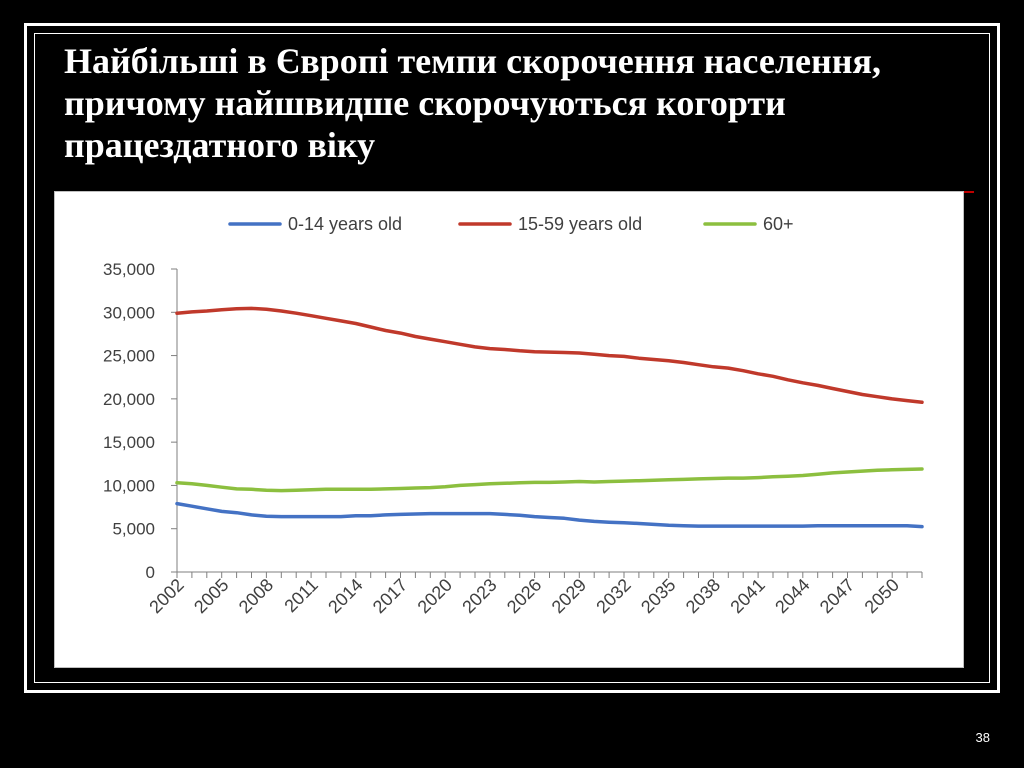  Describe the element at coordinates (982, 737) in the screenshot. I see `page-number: 38` at that location.